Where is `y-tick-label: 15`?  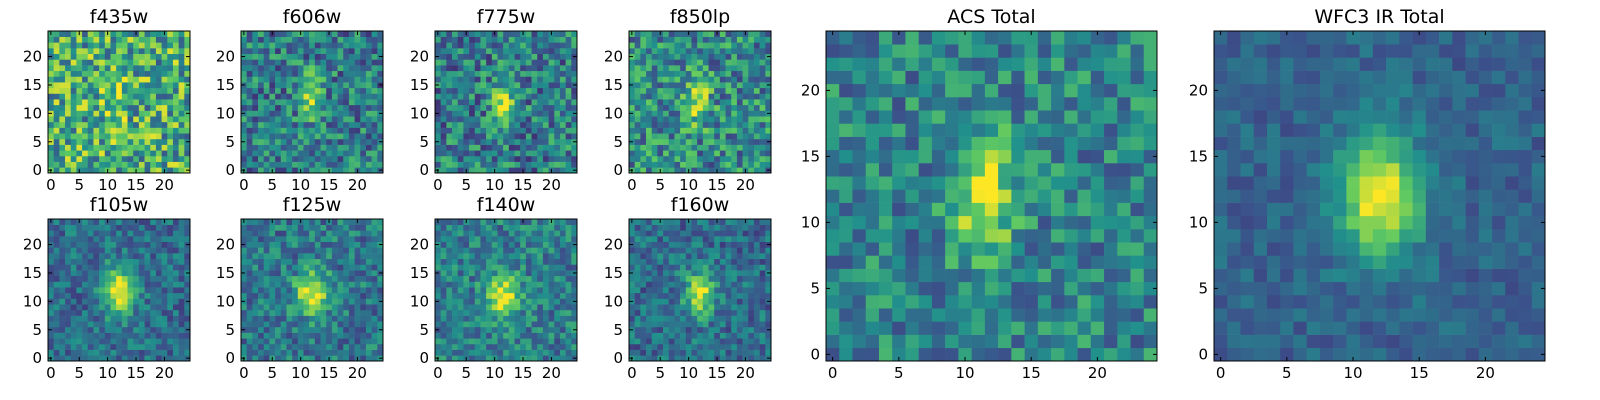
y-tick-label: 15 is located at coordinates (32, 273).